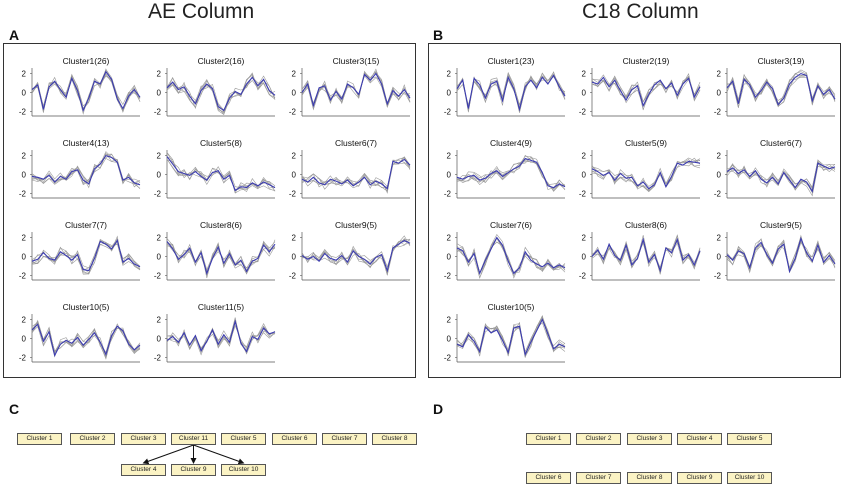  What do you see at coordinates (781, 225) in the screenshot?
I see `cluster-title: Cluster9(5)` at bounding box center [781, 225].